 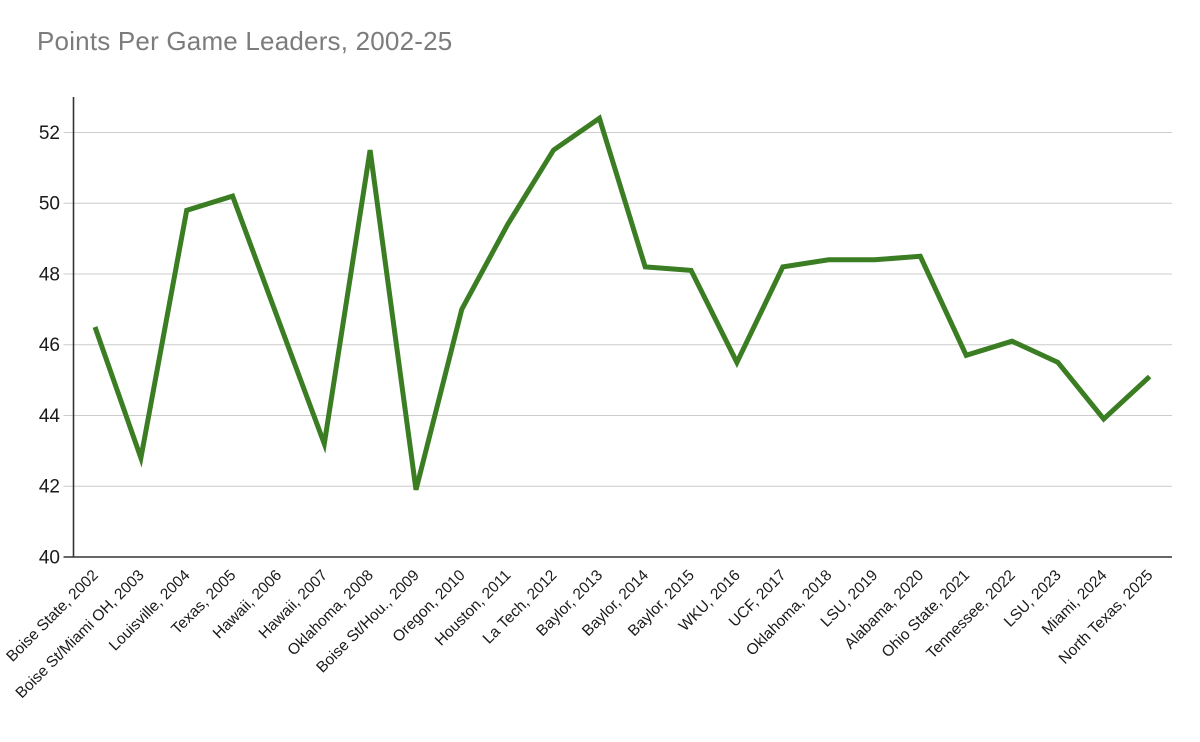 What do you see at coordinates (49, 487) in the screenshot?
I see `y-tick-label: 42` at bounding box center [49, 487].